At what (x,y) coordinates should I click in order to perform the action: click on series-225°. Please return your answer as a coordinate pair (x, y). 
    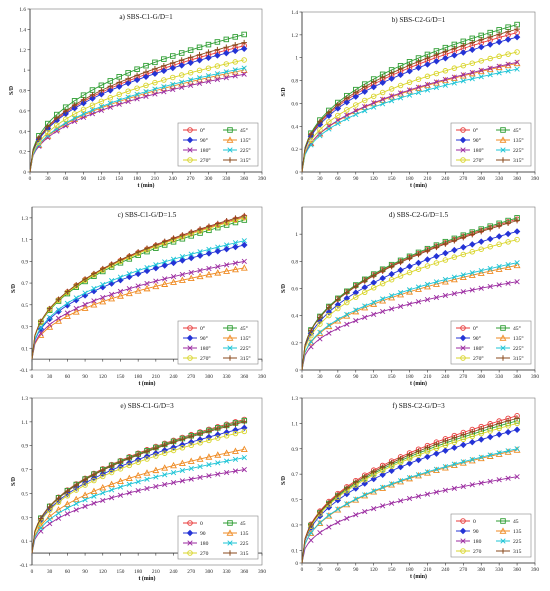
    Looking at the image, I should click on (139, 299).